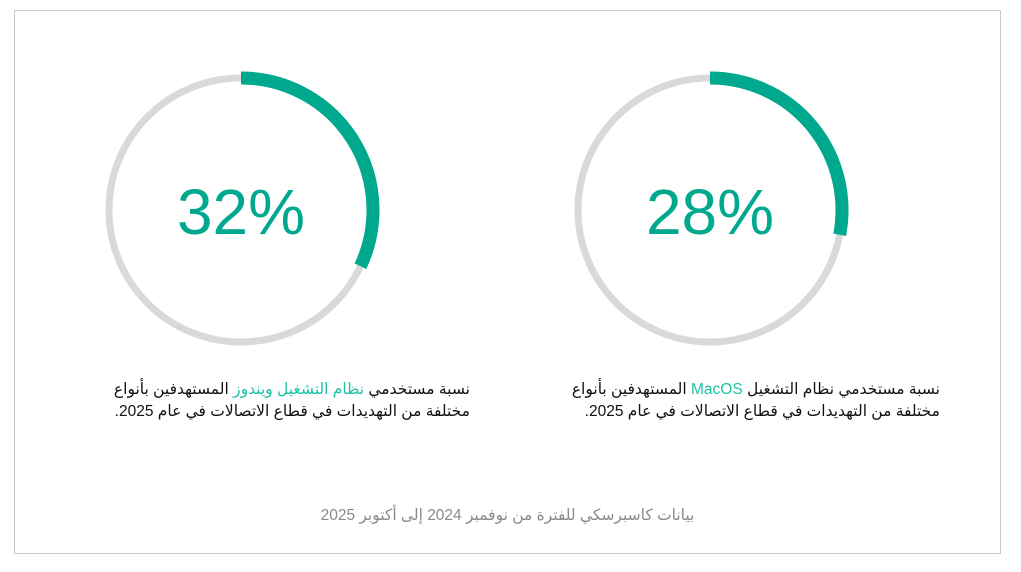 The image size is (1021, 572). Describe the element at coordinates (717, 389) in the screenshot. I see `caption-highlight: MacOS` at that location.